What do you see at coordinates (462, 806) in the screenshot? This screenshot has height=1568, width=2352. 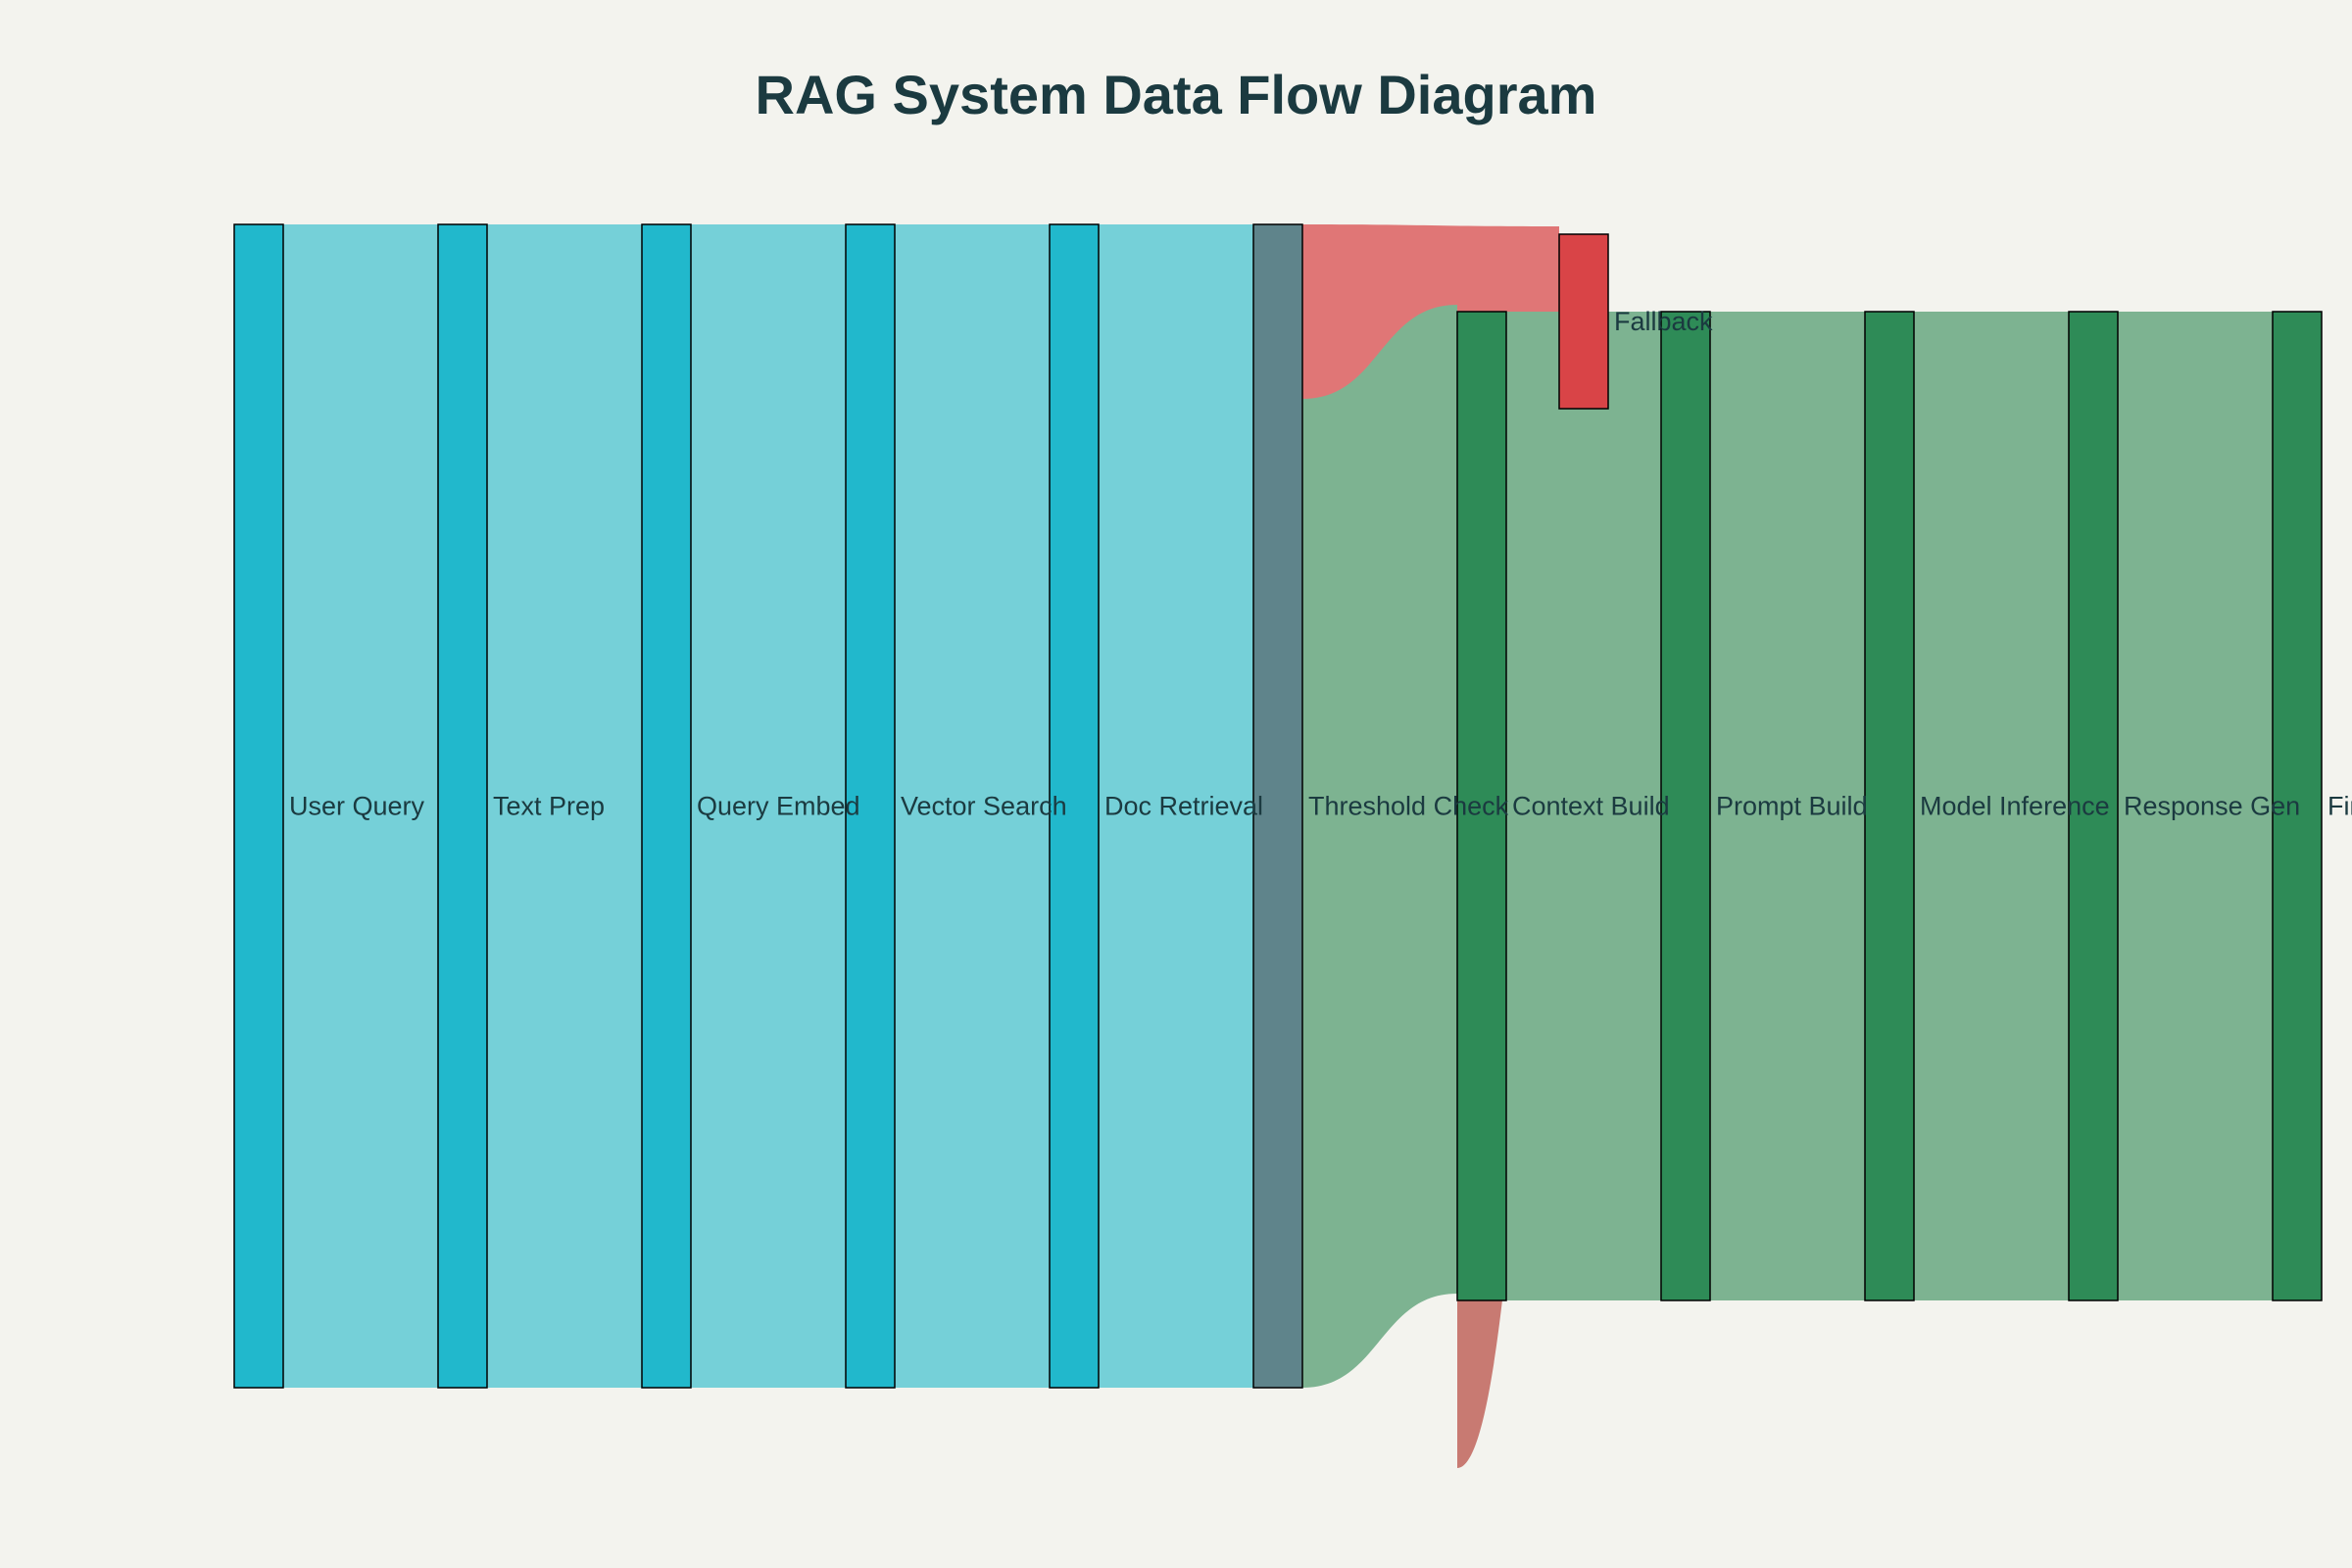 I see `node-text-prep` at bounding box center [462, 806].